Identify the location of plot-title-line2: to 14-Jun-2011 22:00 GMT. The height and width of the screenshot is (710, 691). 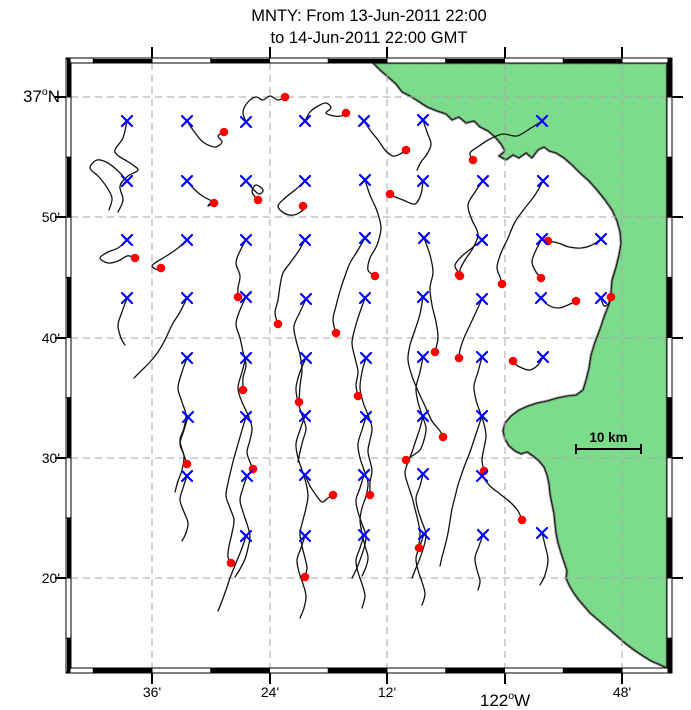
(369, 38).